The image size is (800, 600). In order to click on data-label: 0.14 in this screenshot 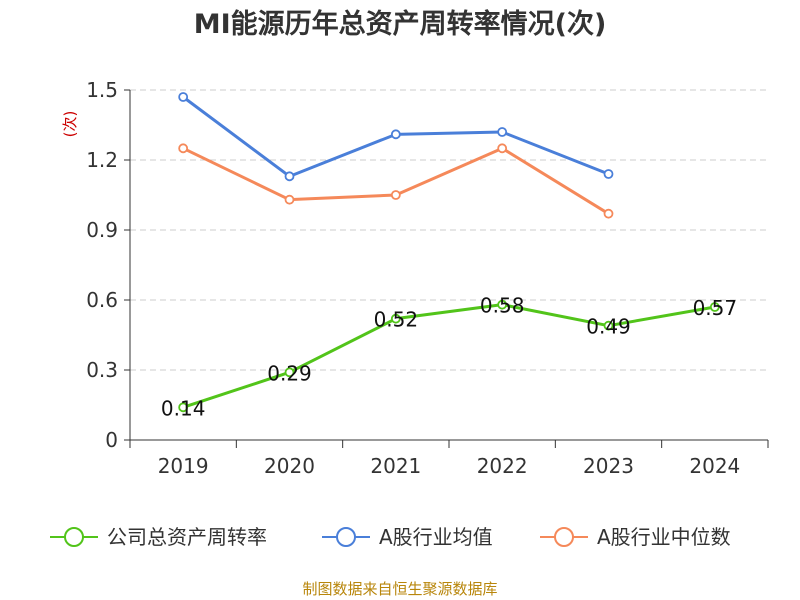, I will do `click(183, 408)`.